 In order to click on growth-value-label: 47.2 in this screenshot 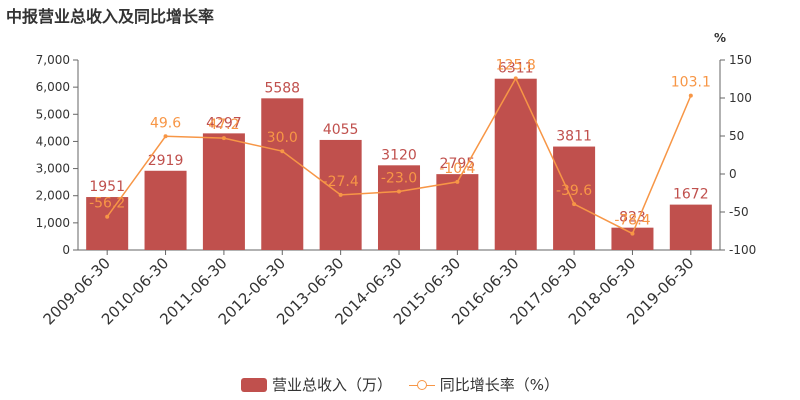, I will do `click(223, 125)`.